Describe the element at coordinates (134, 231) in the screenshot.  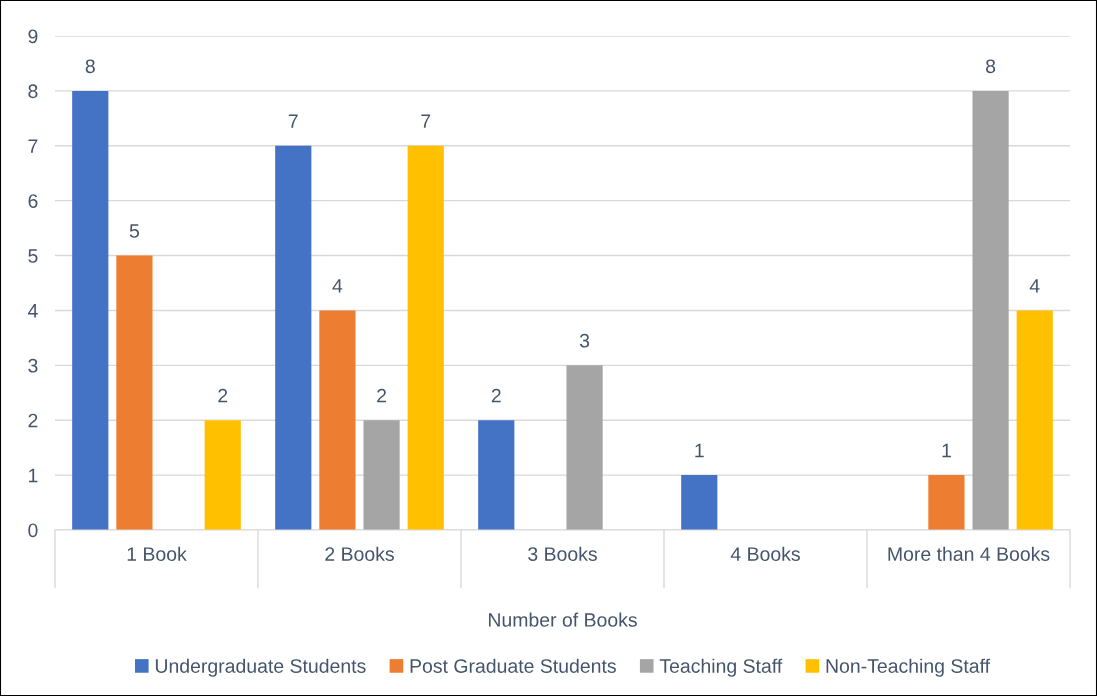
I see `data-label: 5` at that location.